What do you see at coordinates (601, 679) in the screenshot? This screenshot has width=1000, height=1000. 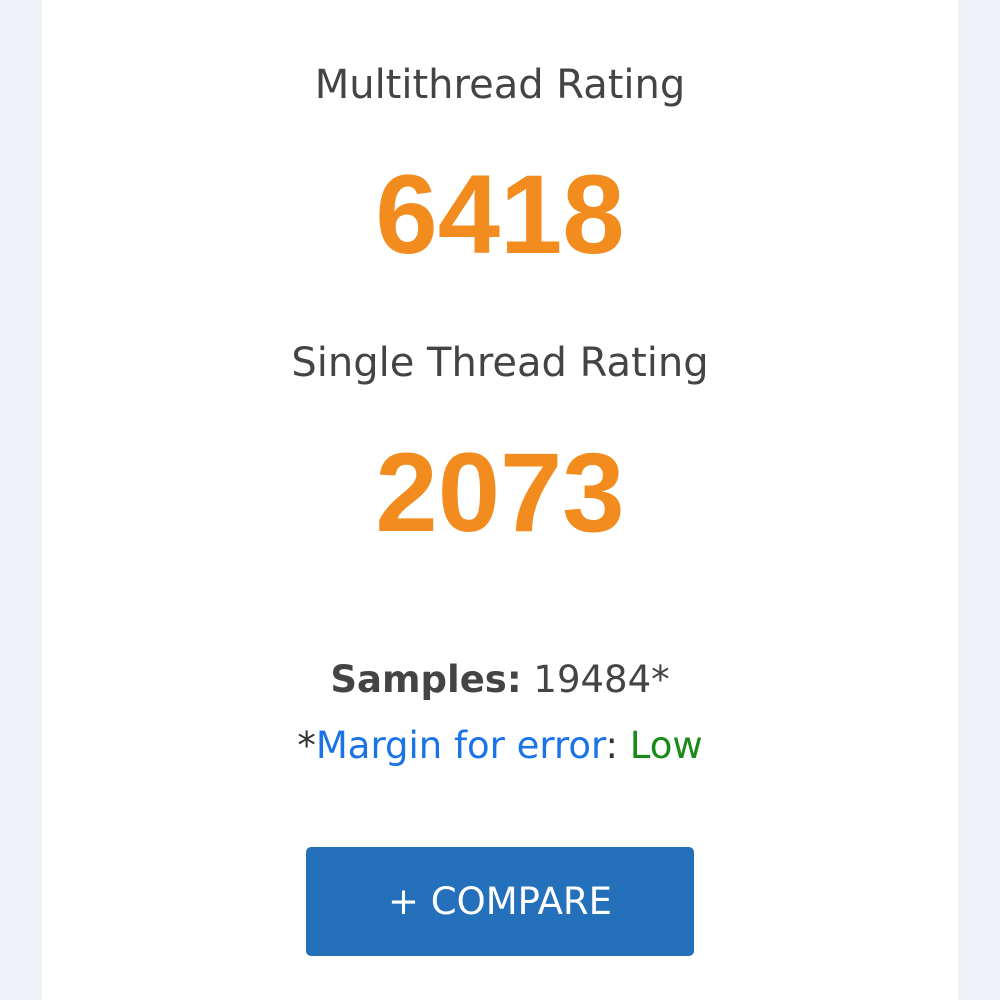 I see `samples-value: 19484*` at bounding box center [601, 679].